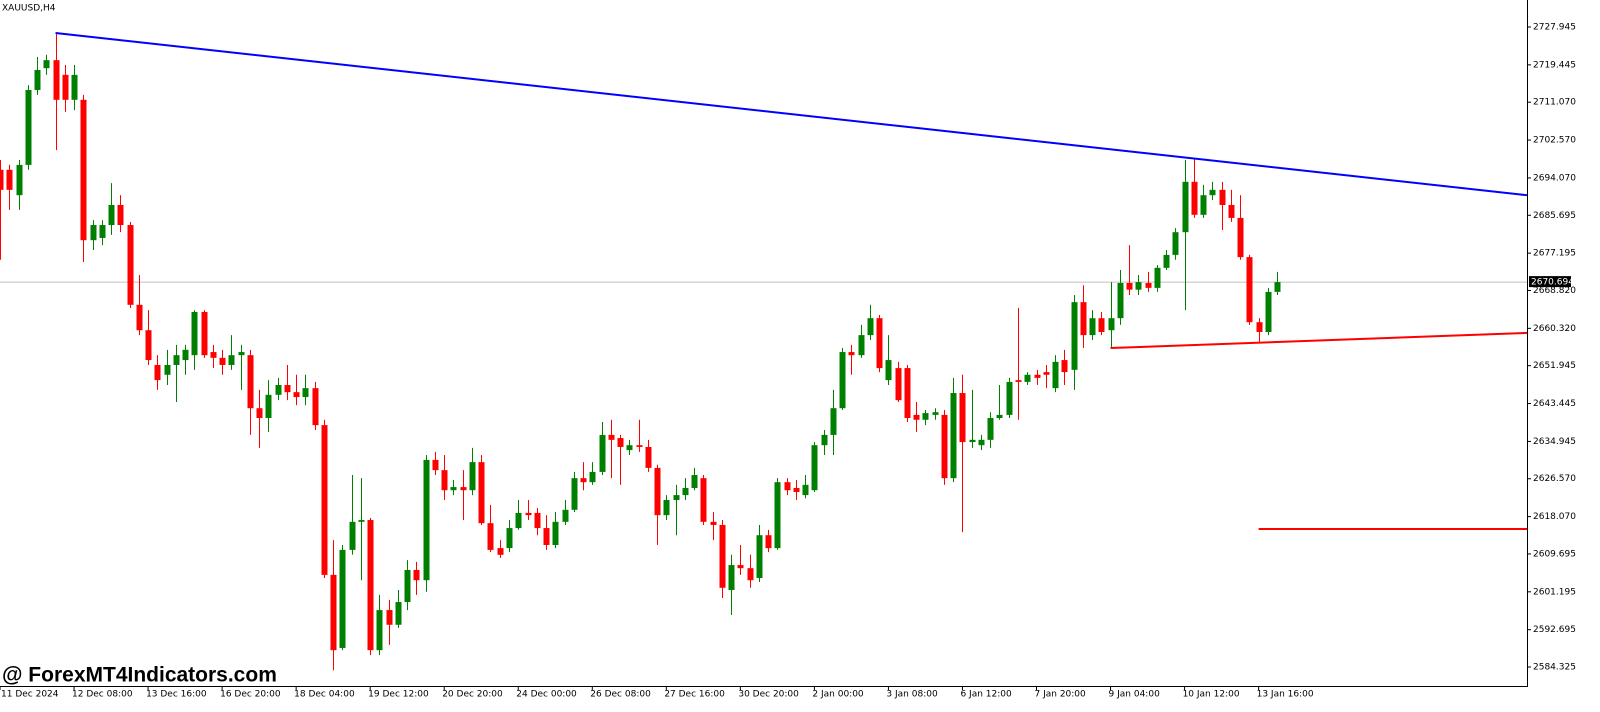  What do you see at coordinates (1554, 517) in the screenshot?
I see `y-tick-label: 2618.070` at bounding box center [1554, 517].